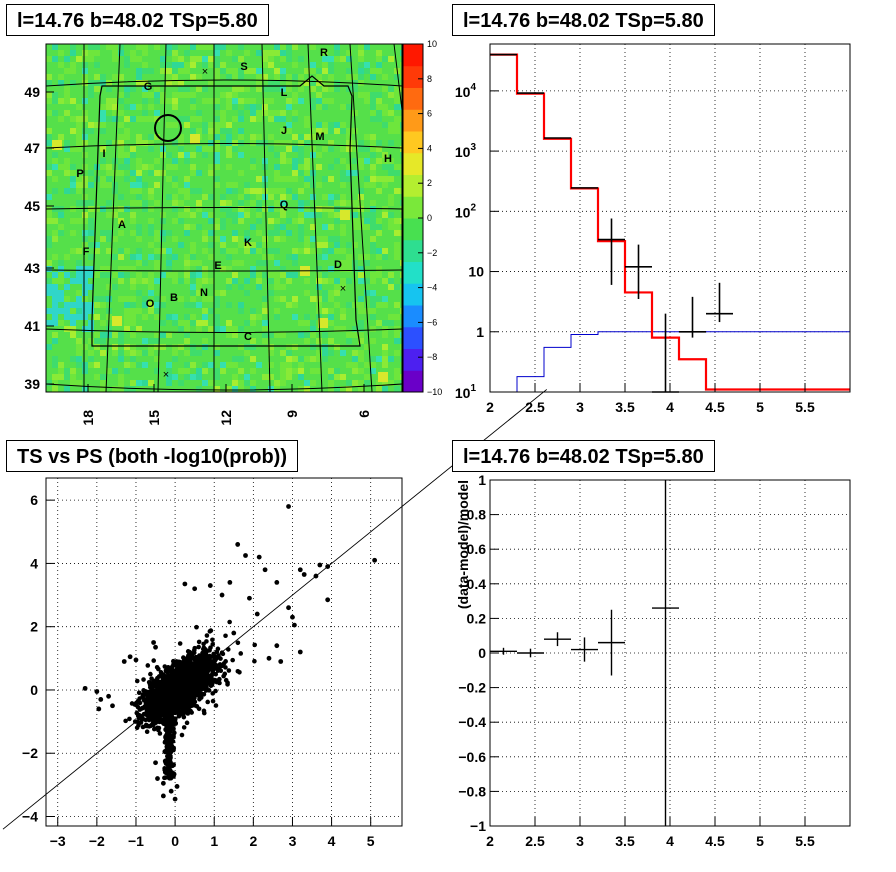 The height and width of the screenshot is (872, 896). What do you see at coordinates (583, 20) in the screenshot?
I see `spectrum-title: l=14.76 b=48.02 TSp=5.80` at bounding box center [583, 20].